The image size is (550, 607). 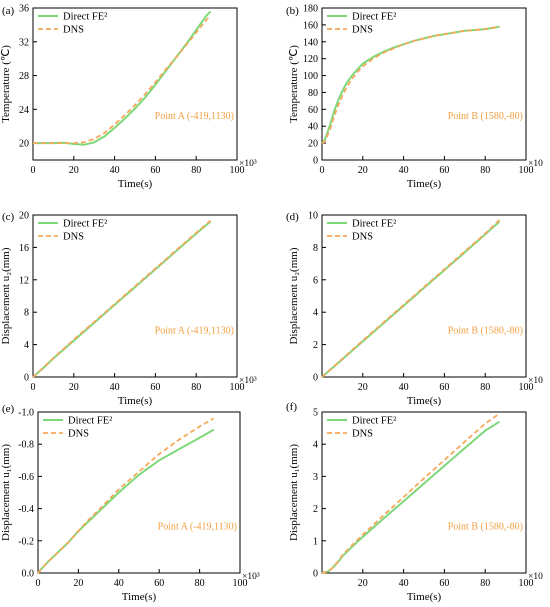 What do you see at coordinates (292, 11) in the screenshot?
I see `panel-label: (b)` at bounding box center [292, 11].